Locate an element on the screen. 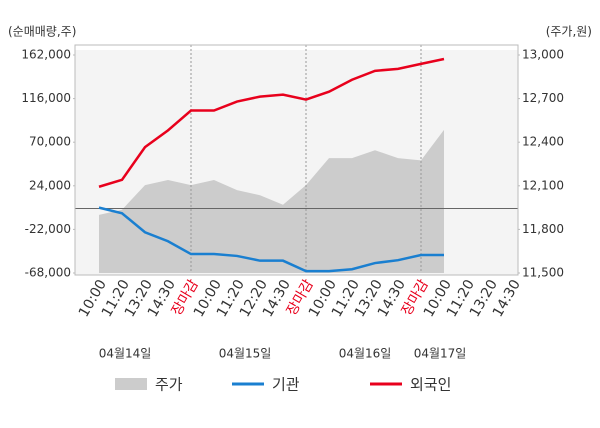 This screenshot has width=600, height=428. y-axis-label: (순매매량,주) is located at coordinates (42, 32).